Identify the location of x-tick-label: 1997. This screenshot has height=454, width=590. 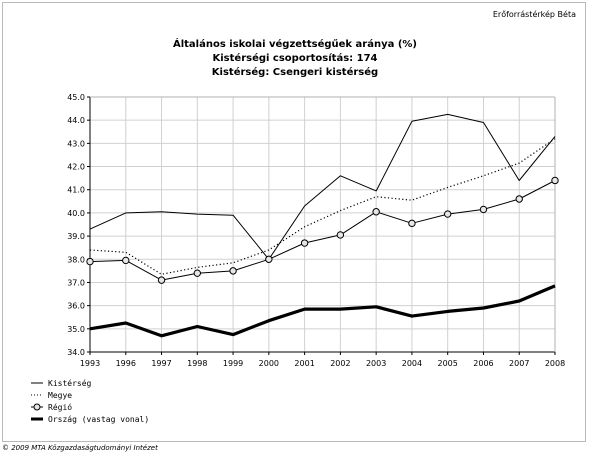
(161, 363).